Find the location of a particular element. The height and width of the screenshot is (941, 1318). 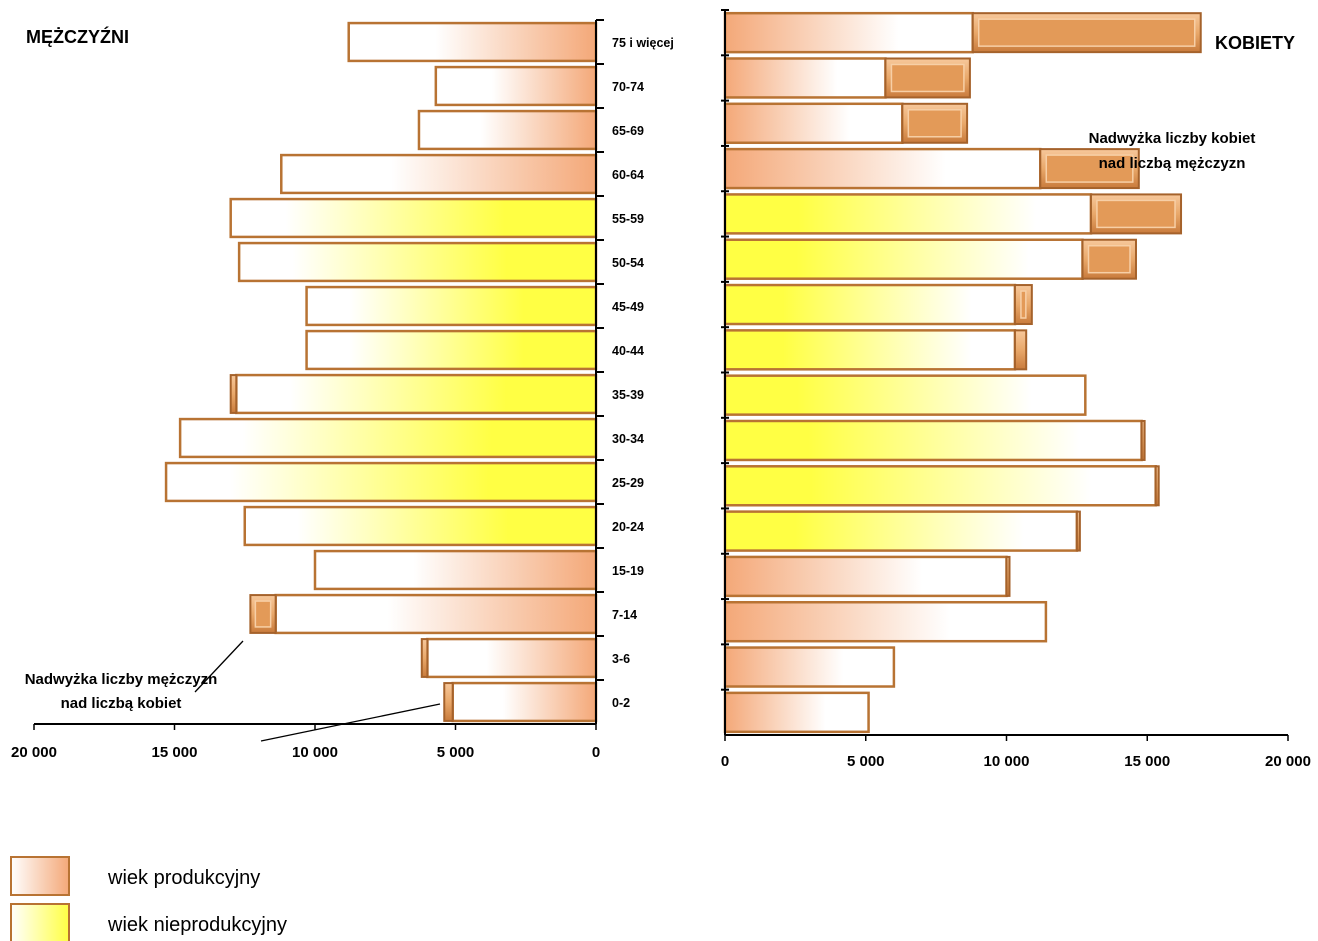

category-label-60-64: 60-64 is located at coordinates (628, 175).